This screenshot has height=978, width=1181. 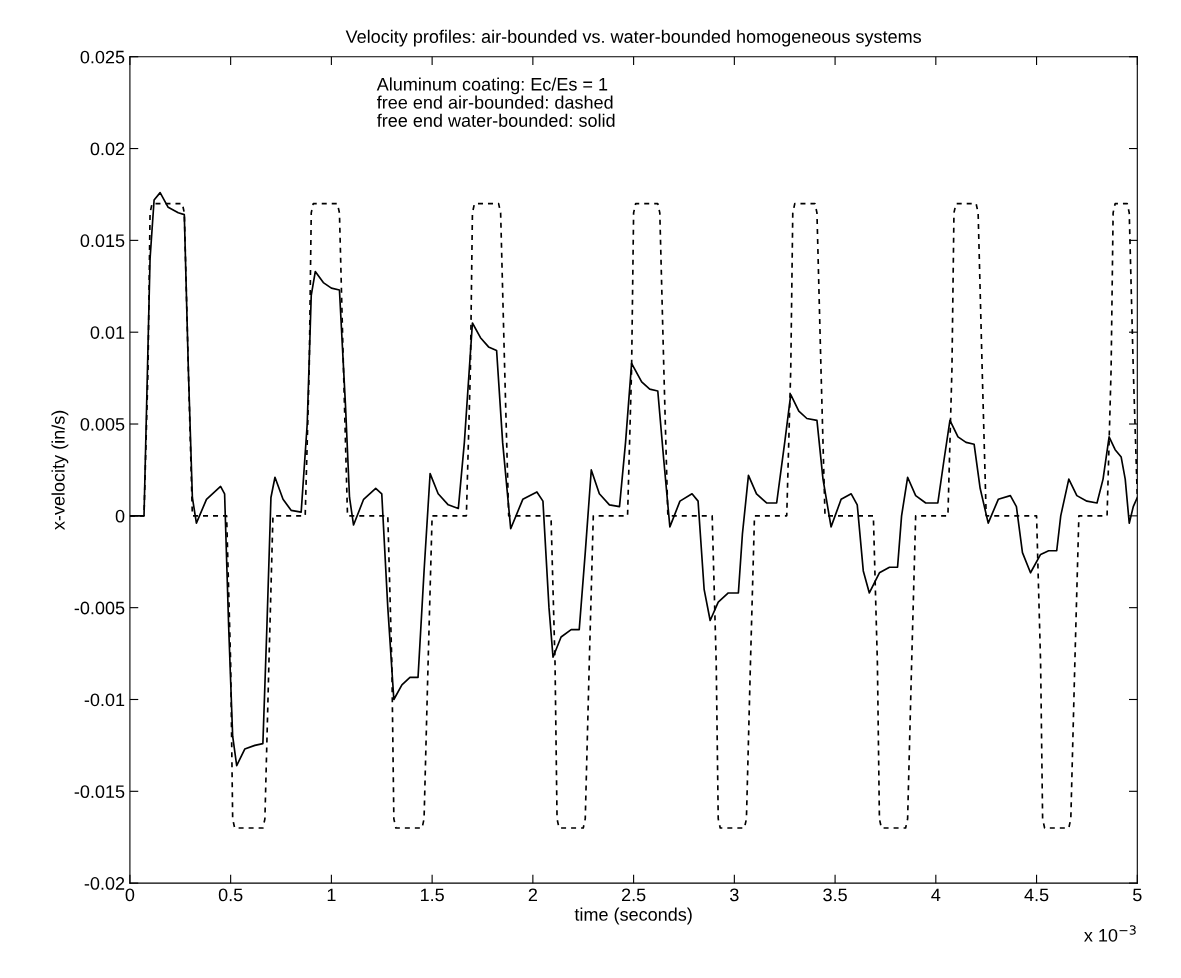 I want to click on chart-title: Velocity profiles: air-bounded vs. water-bounded homogeneous systems, so click(x=633, y=38).